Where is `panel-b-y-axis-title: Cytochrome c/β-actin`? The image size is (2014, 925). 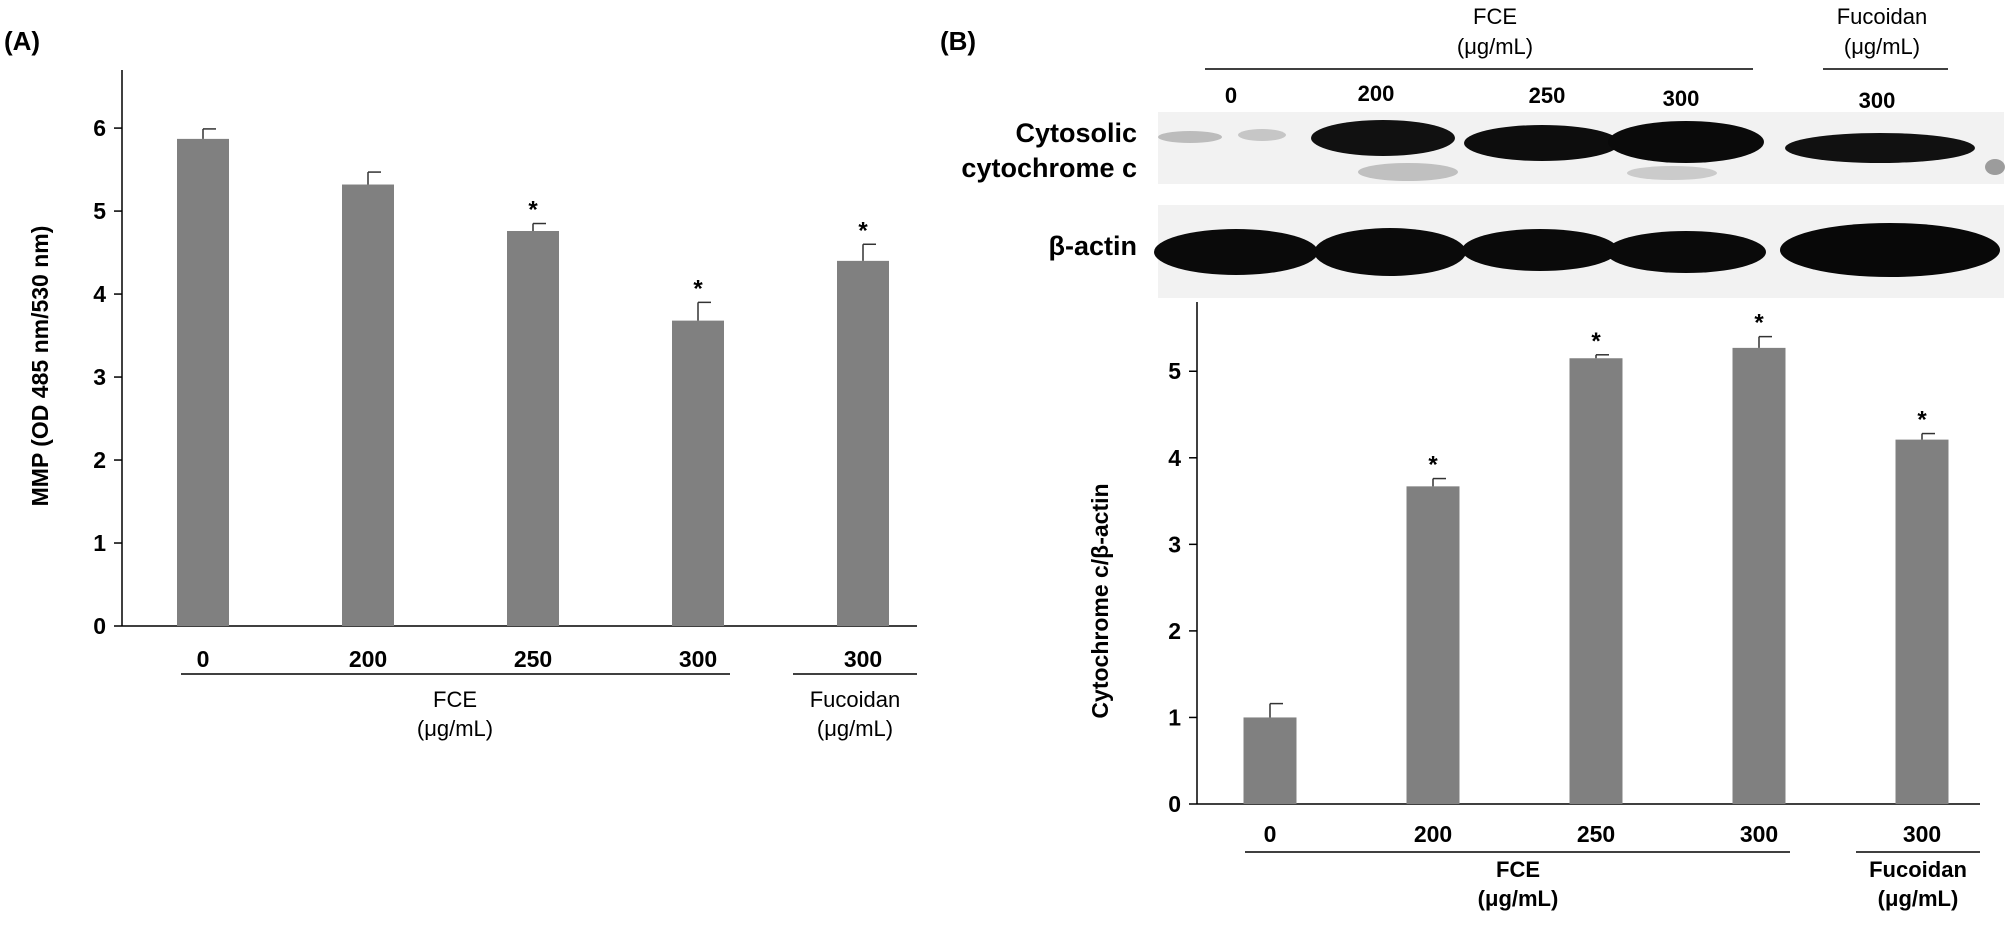
panel-b-y-axis-title: Cytochrome c/β-actin is located at coordinates (1100, 600).